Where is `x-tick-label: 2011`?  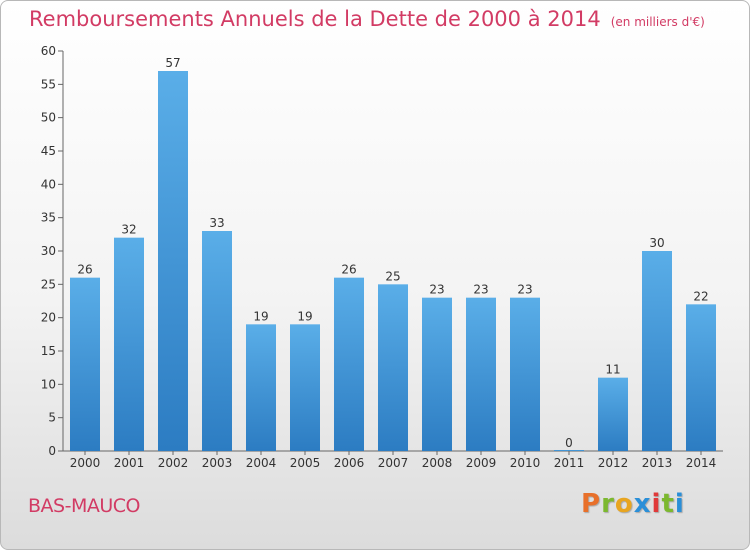 x-tick-label: 2011 is located at coordinates (569, 463).